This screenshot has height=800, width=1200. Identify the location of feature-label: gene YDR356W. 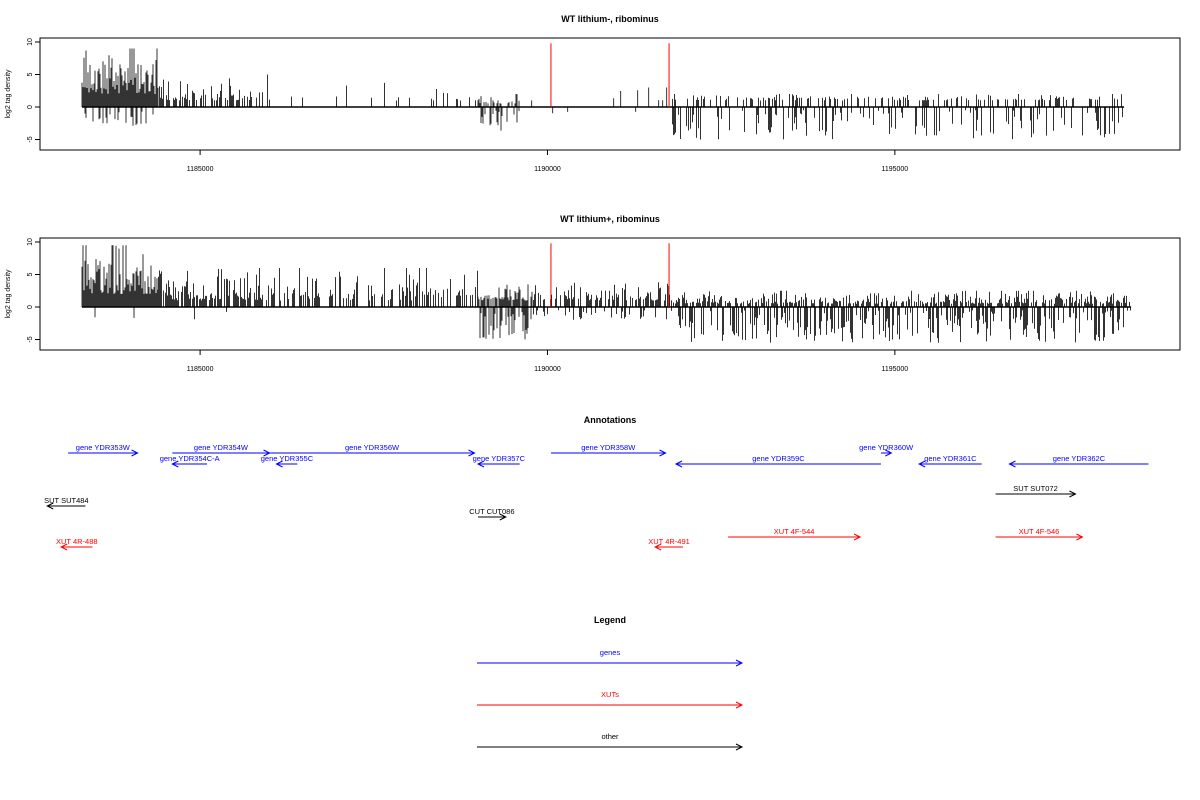
(372, 447).